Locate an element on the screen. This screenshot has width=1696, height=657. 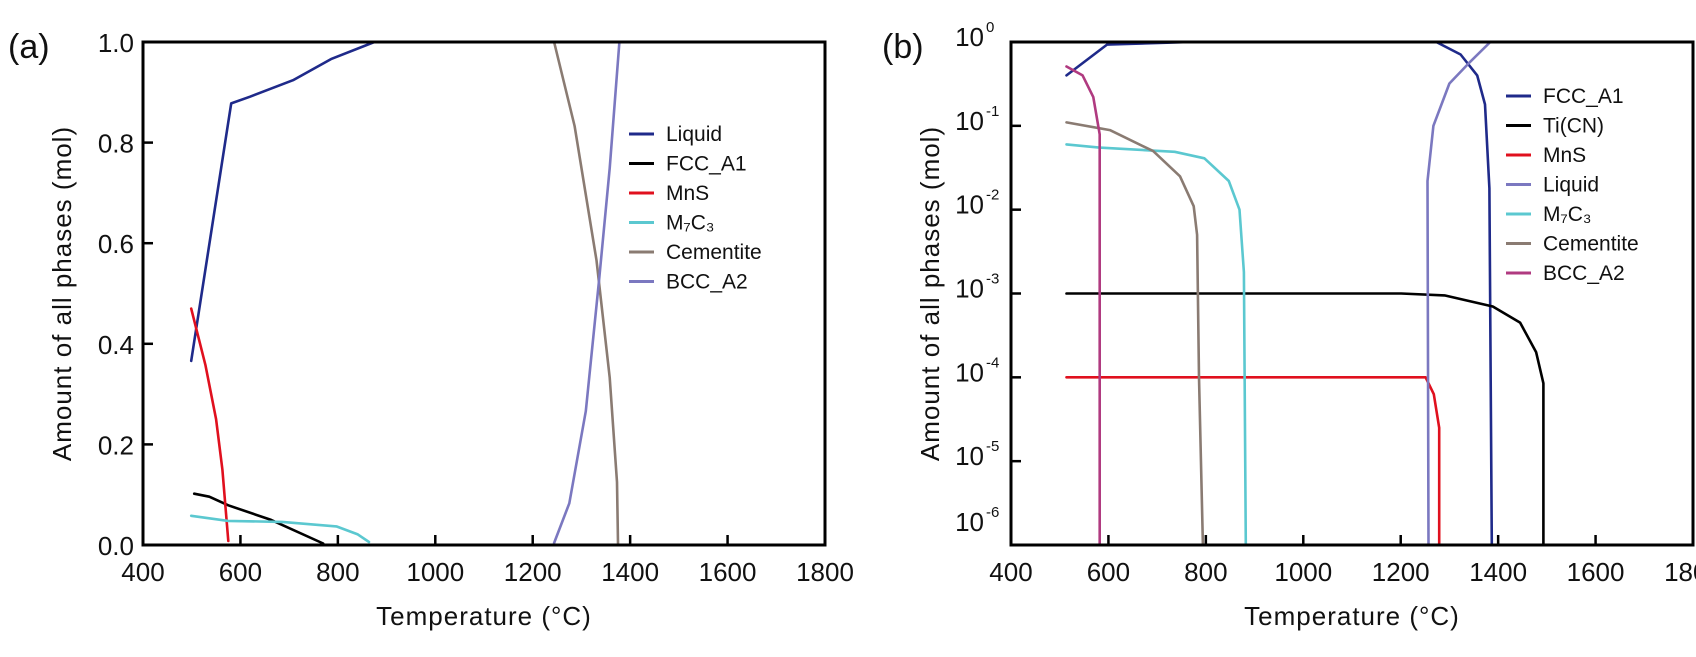
series-line-ti-cn- is located at coordinates (1305, 419).